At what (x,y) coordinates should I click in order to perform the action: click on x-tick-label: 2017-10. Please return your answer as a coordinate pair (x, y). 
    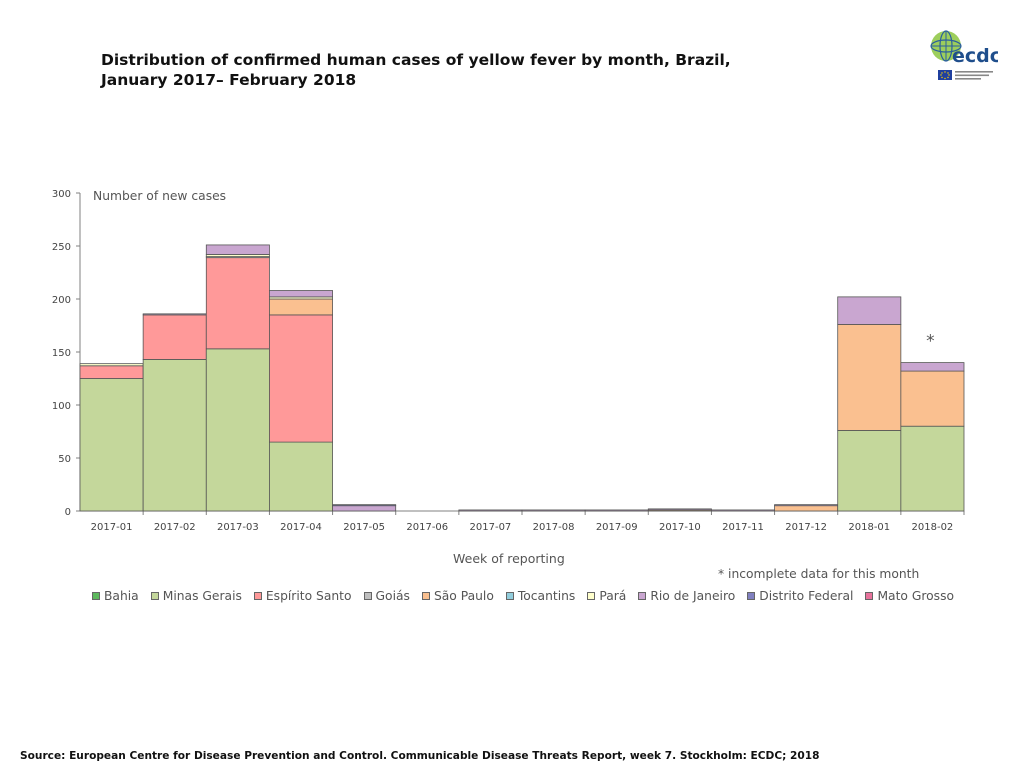
    Looking at the image, I should click on (680, 527).